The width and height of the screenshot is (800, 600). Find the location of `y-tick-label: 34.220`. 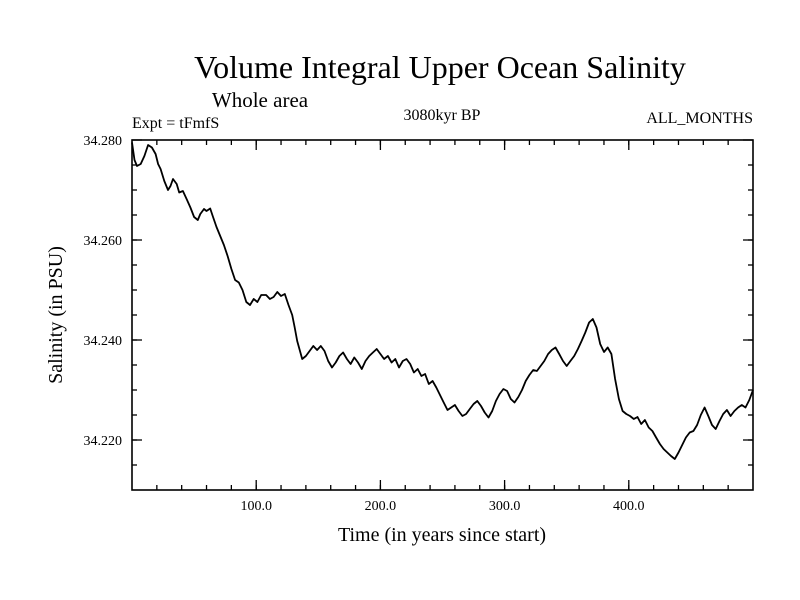

y-tick-label: 34.220 is located at coordinates (103, 441).